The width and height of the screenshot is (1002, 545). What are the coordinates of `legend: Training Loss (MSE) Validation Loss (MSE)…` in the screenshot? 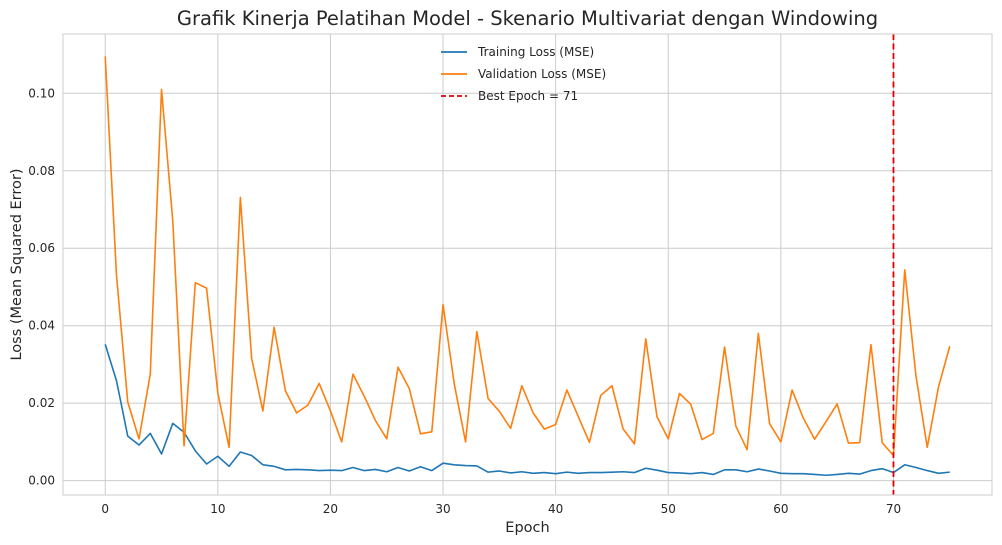 It's located at (523, 74).